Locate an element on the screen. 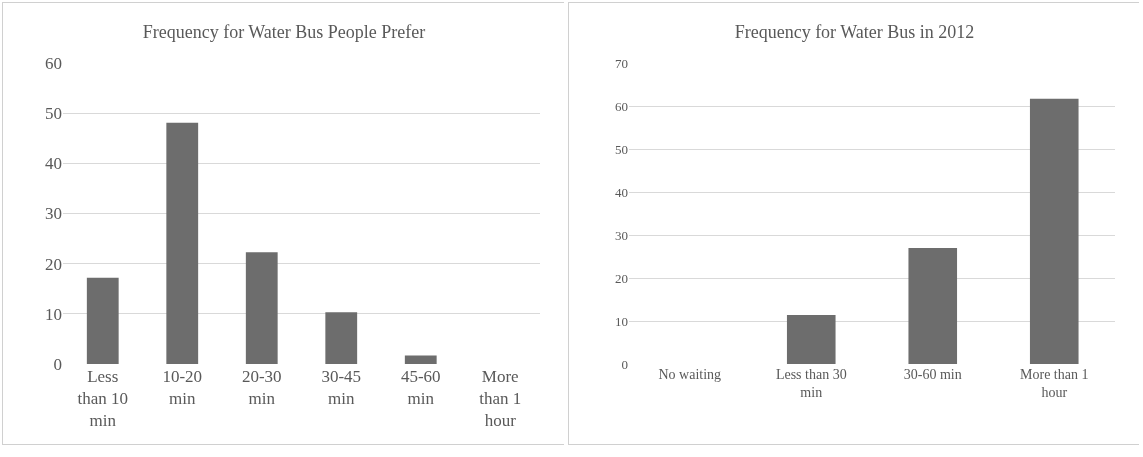 The image size is (1143, 457). x-tick-label: Less than 30 min is located at coordinates (811, 384).